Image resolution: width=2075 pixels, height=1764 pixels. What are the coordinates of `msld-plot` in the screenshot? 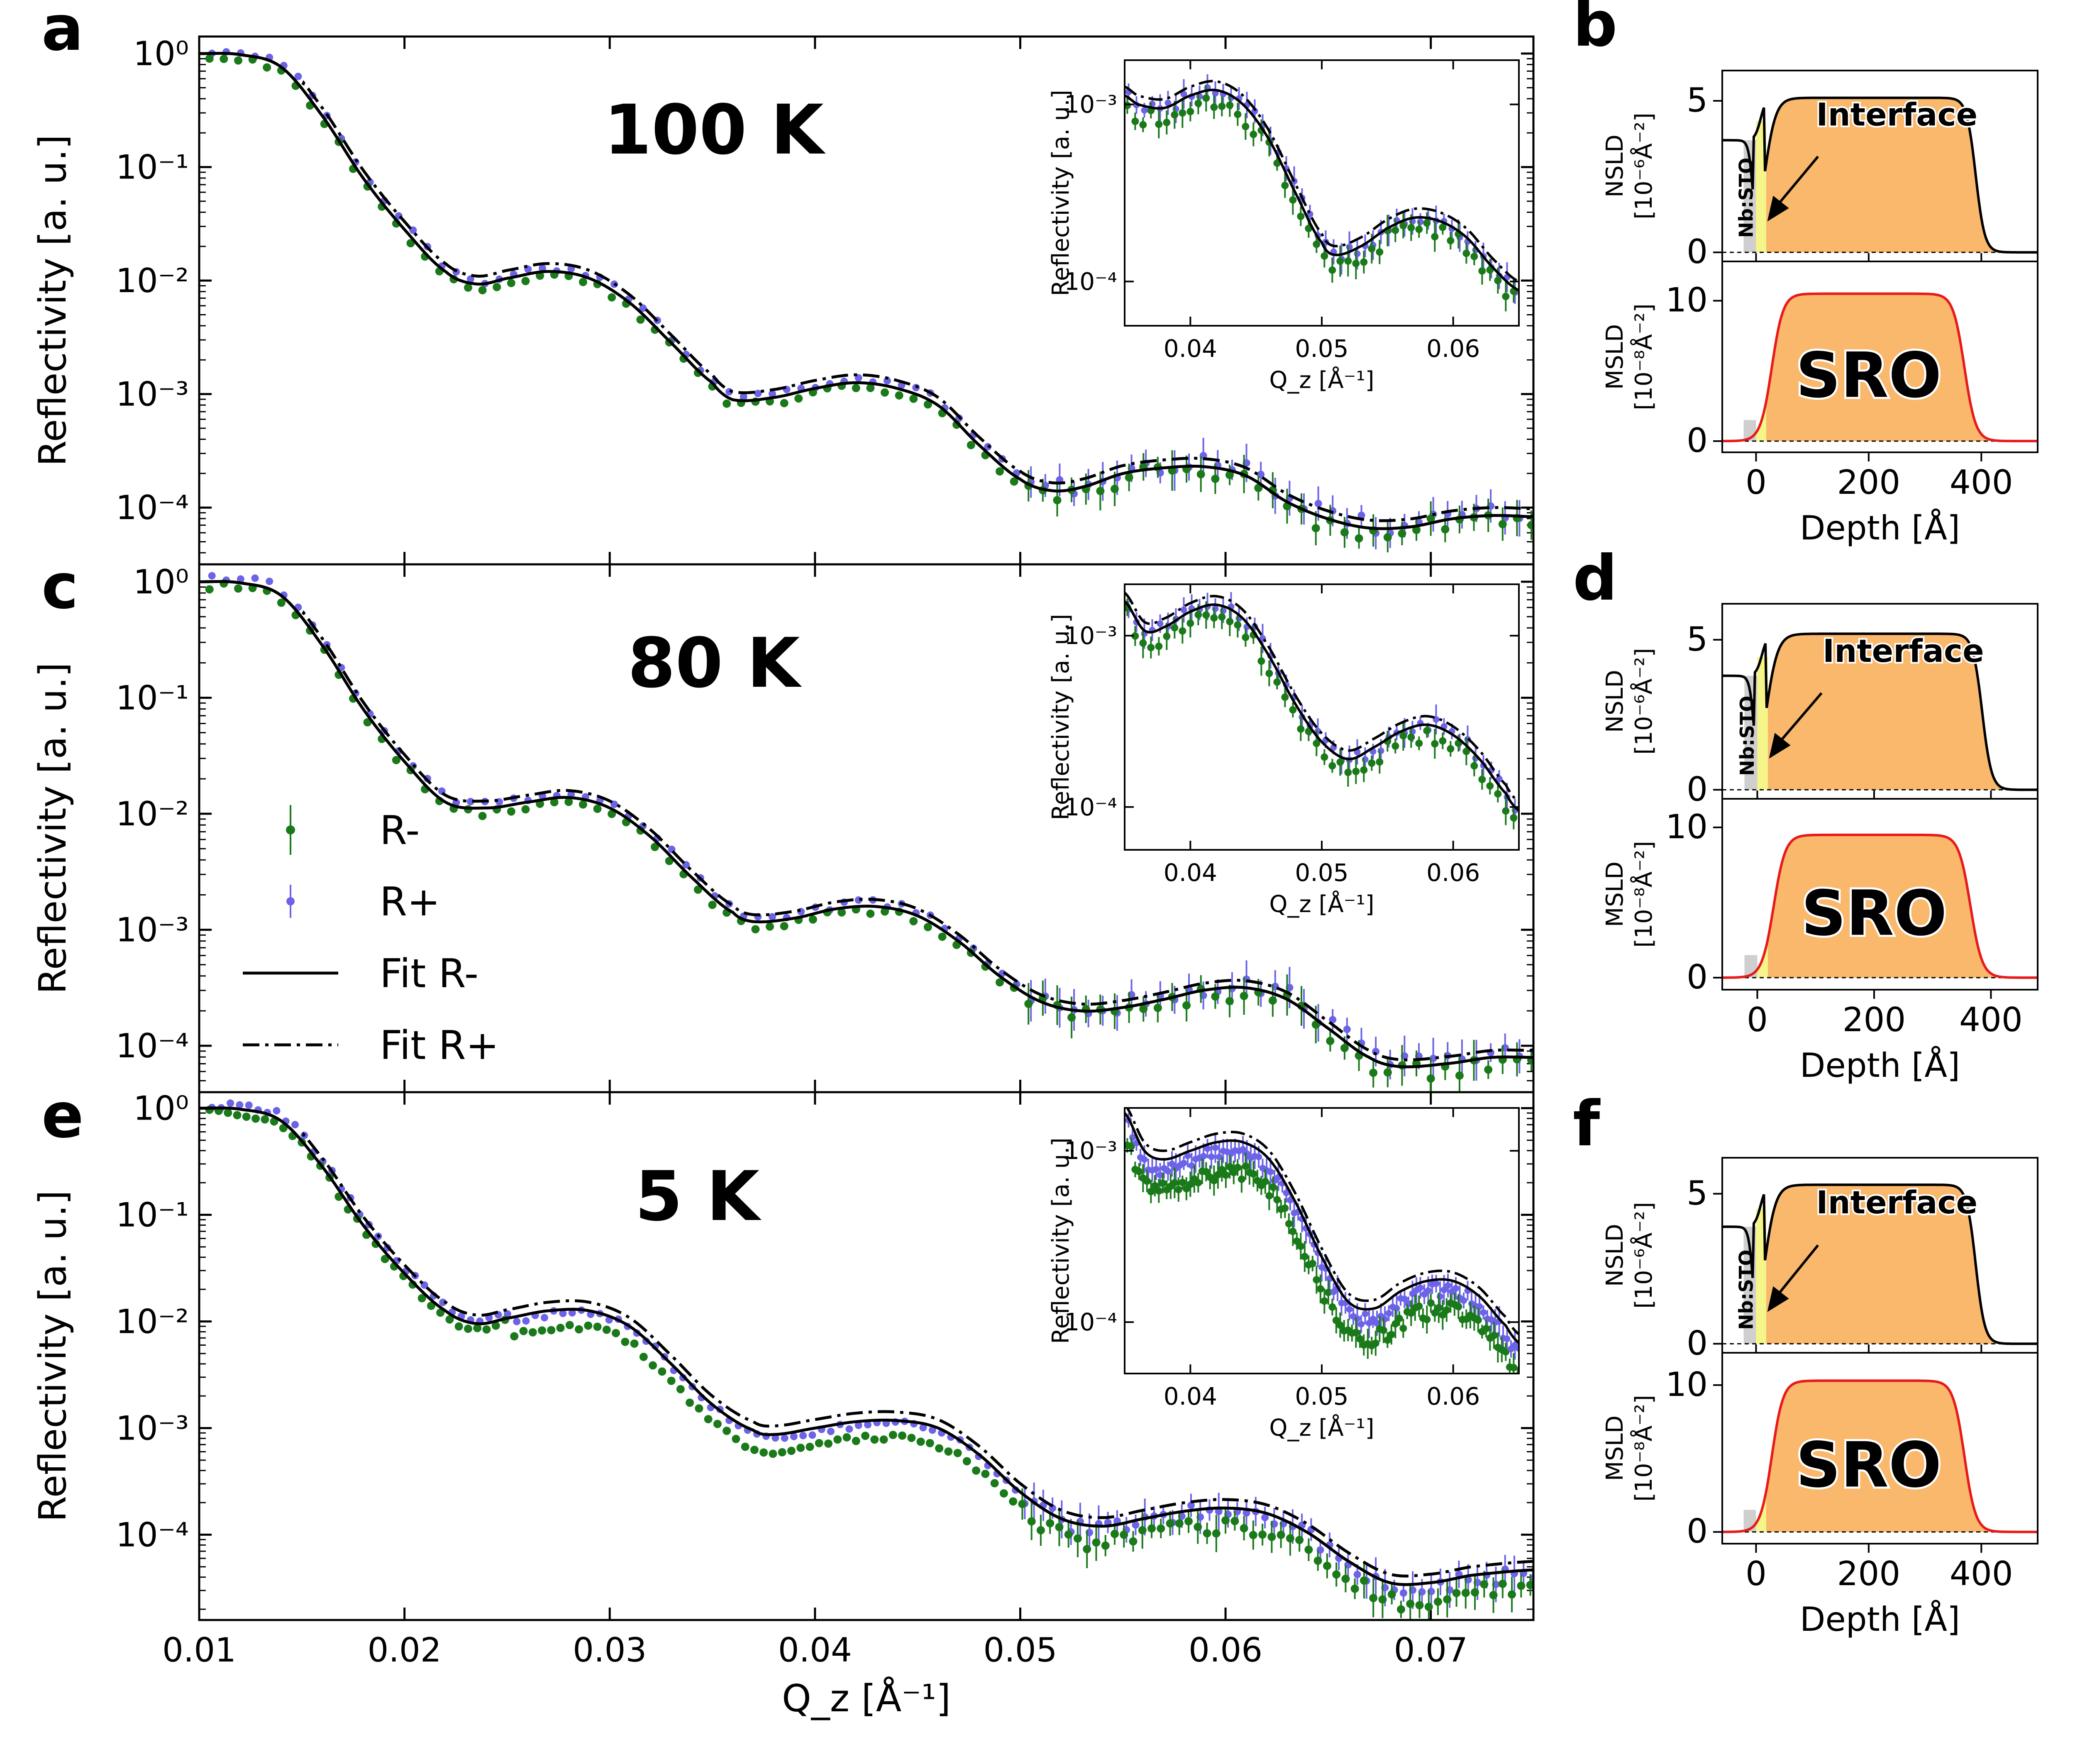 It's located at (1880, 367).